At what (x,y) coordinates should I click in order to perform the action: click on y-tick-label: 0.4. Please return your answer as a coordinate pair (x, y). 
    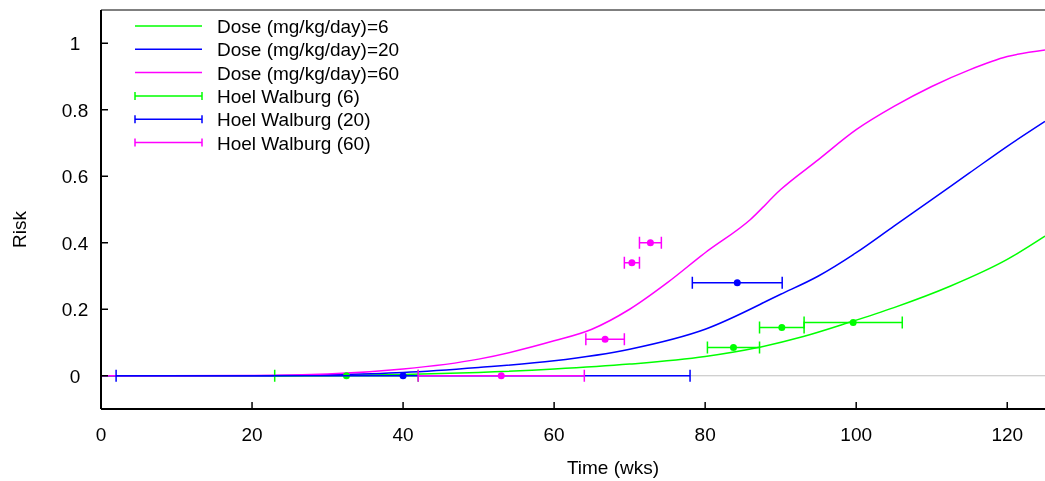
    Looking at the image, I should click on (75, 243).